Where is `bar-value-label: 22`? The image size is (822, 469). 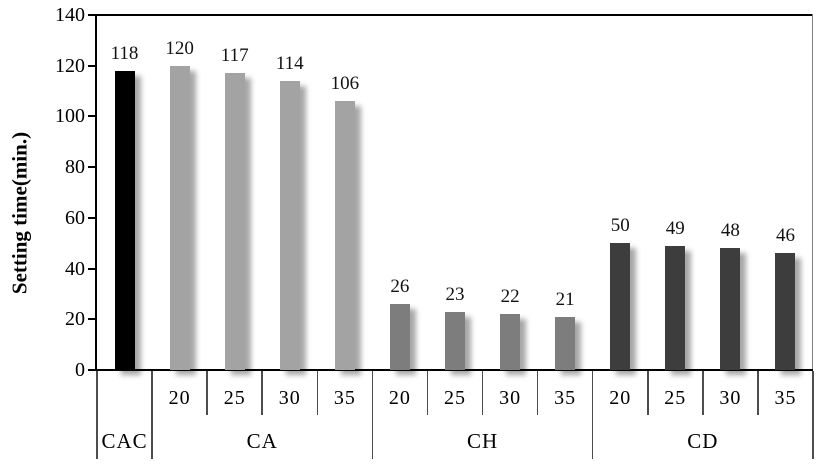
bar-value-label: 22 is located at coordinates (510, 297).